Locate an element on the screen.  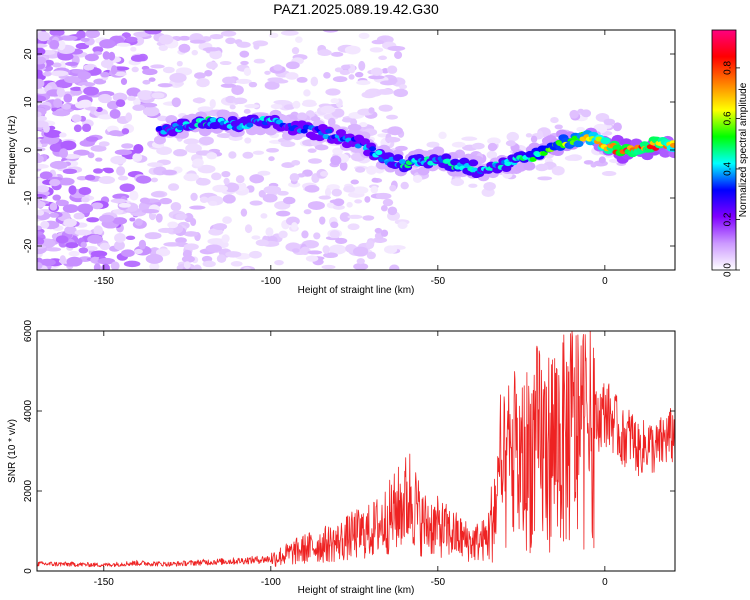
colorbar-tick-label: 0.8 is located at coordinates (728, 68).